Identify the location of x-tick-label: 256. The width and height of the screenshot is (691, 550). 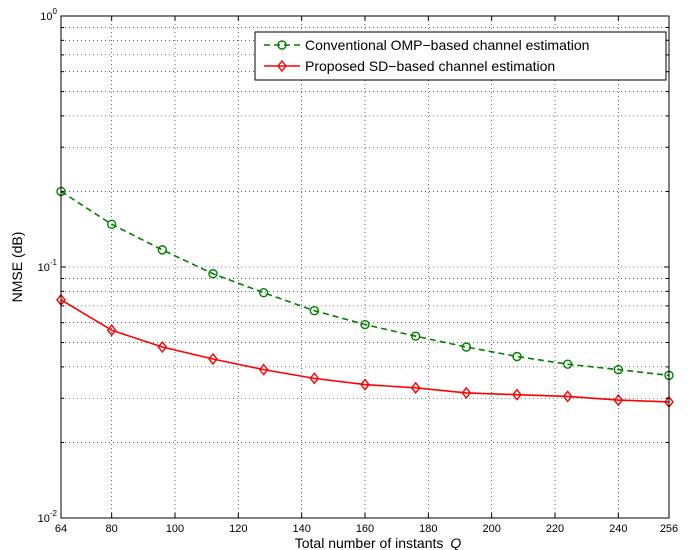
(669, 529).